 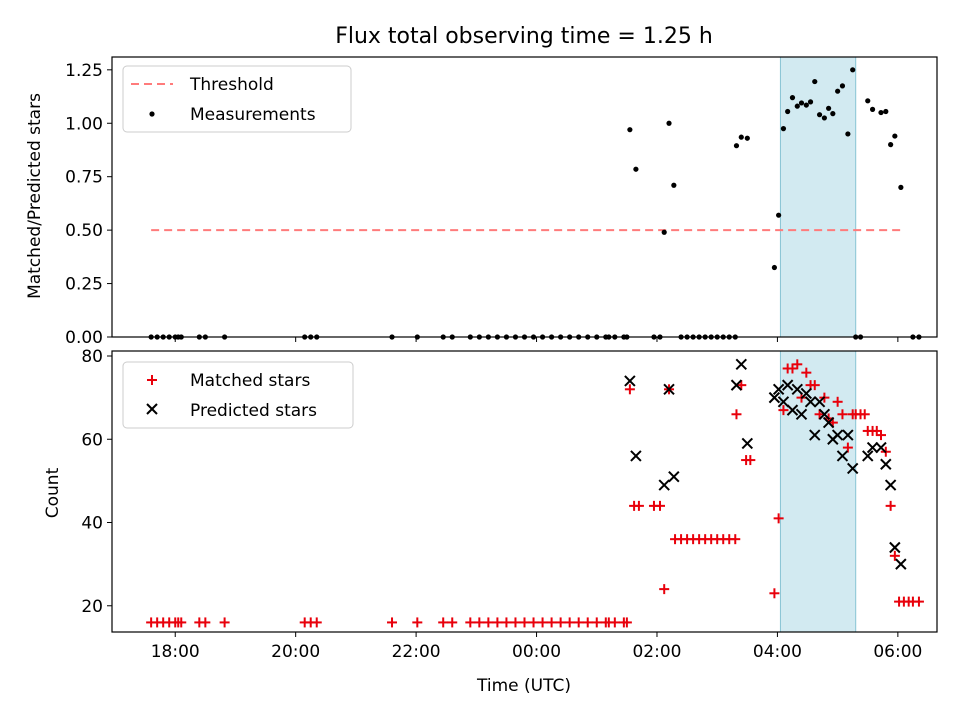 What do you see at coordinates (253, 115) in the screenshot?
I see `legend-measurements-label: Measurements` at bounding box center [253, 115].